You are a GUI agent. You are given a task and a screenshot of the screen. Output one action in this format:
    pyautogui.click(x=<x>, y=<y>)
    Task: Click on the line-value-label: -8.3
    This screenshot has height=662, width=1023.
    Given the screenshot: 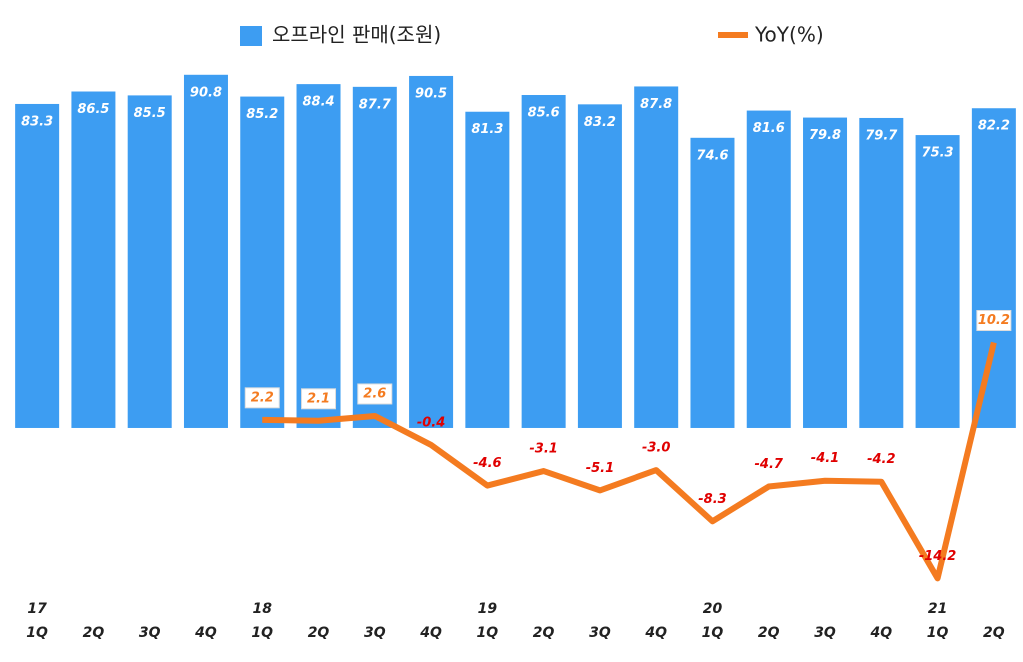 What is the action you would take?
    pyautogui.click(x=712, y=499)
    